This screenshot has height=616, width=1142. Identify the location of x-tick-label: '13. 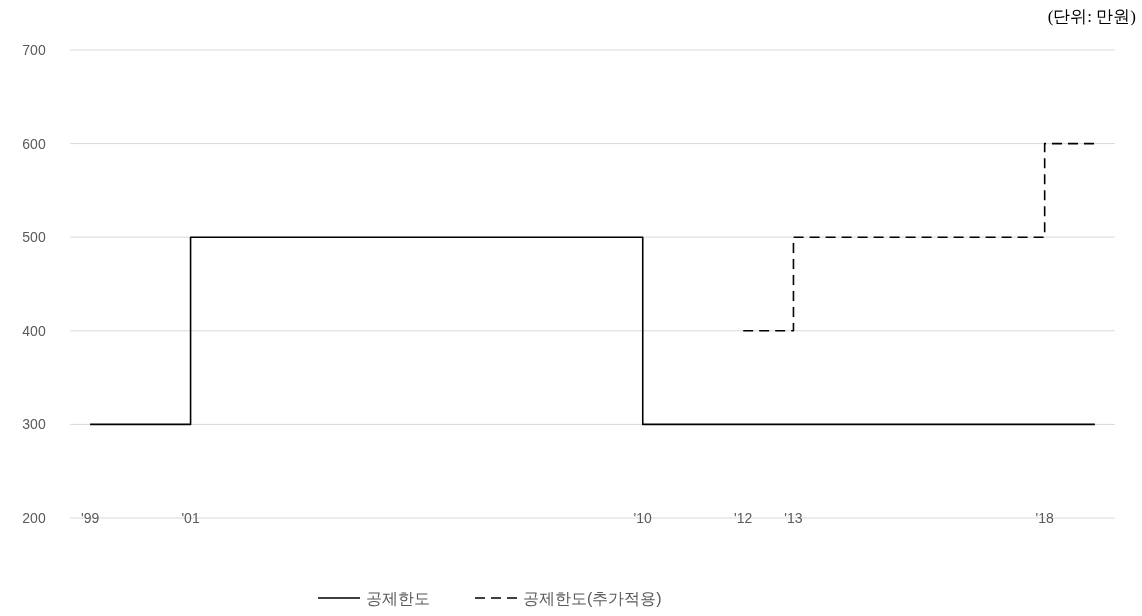
(793, 518).